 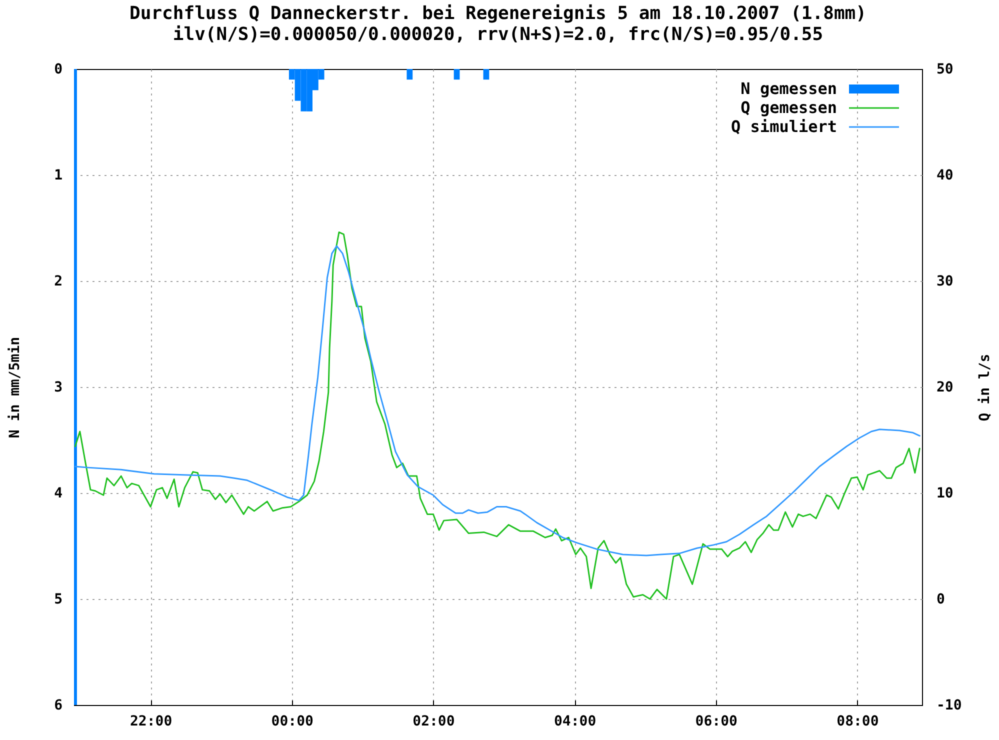 I want to click on y-tick-label: 6, so click(x=58, y=706).